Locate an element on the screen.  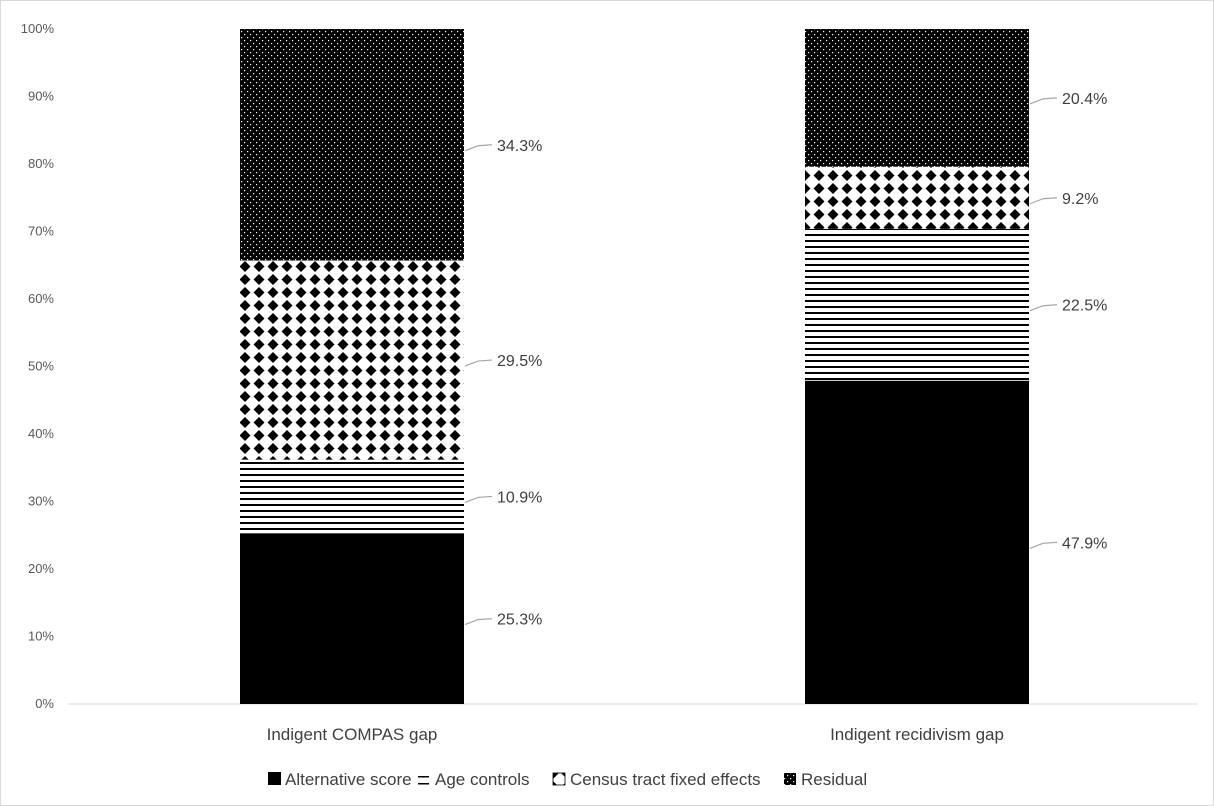
y-tick-label: 70% is located at coordinates (41, 231).